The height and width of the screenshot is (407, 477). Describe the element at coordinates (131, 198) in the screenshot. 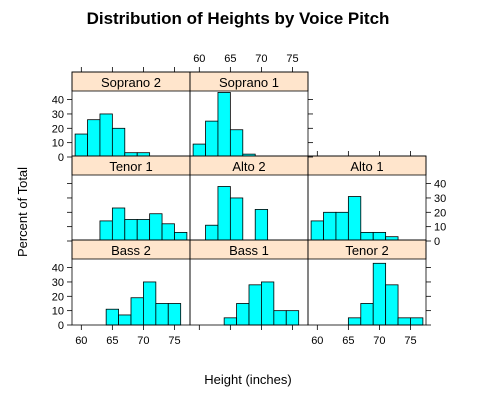

I see `panel-tenor-1: Tenor 1` at that location.